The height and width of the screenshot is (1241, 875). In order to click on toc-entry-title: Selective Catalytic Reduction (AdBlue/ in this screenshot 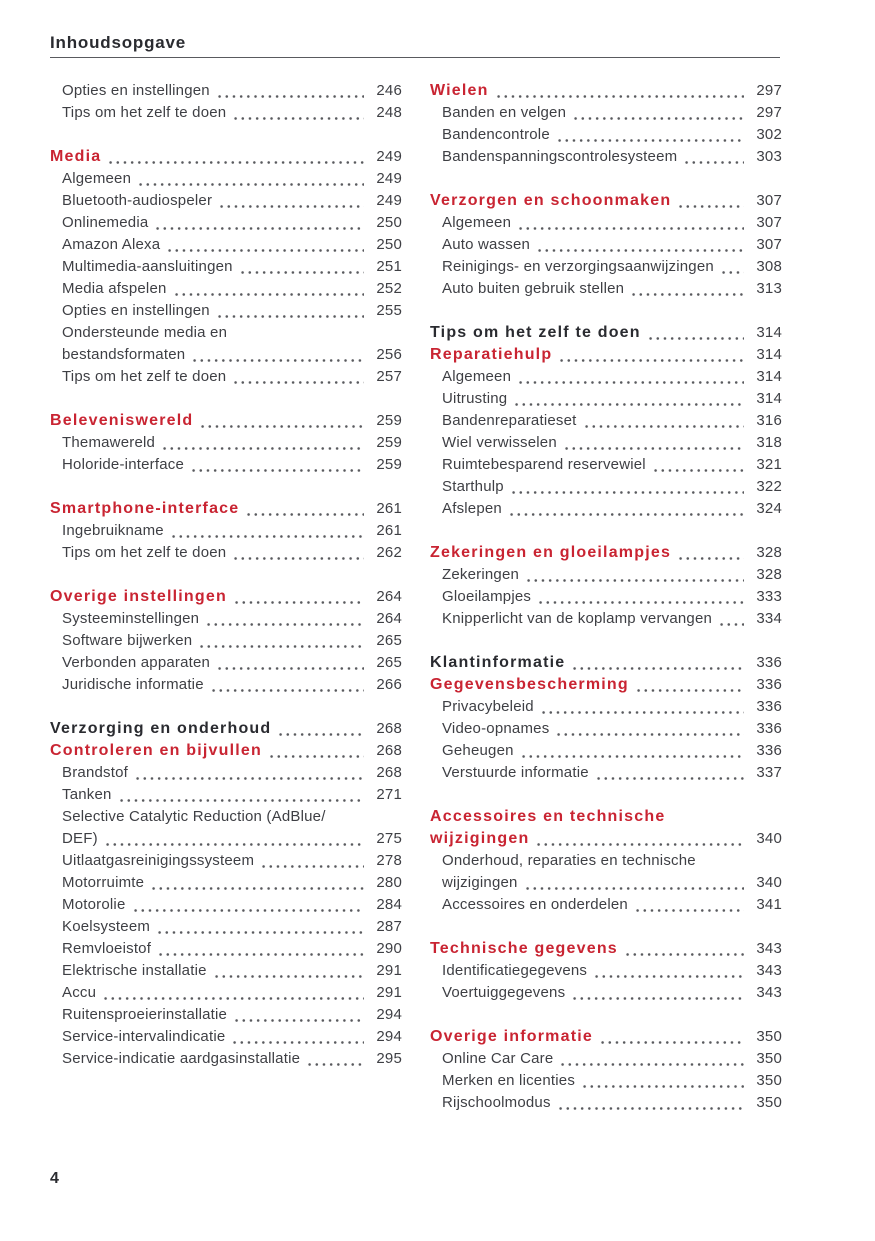, I will do `click(194, 816)`.